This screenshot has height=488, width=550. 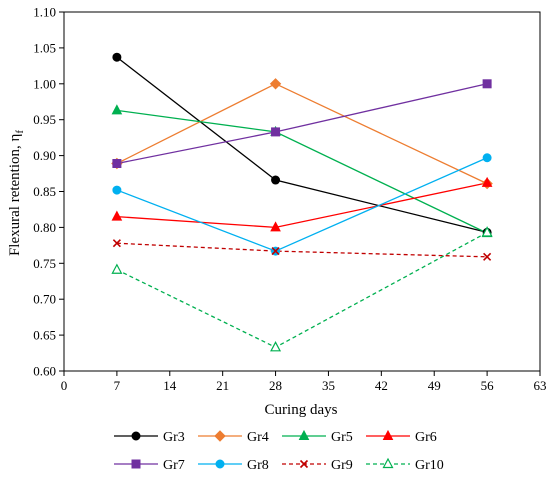 I want to click on x-tick-label: 28, so click(x=275, y=385).